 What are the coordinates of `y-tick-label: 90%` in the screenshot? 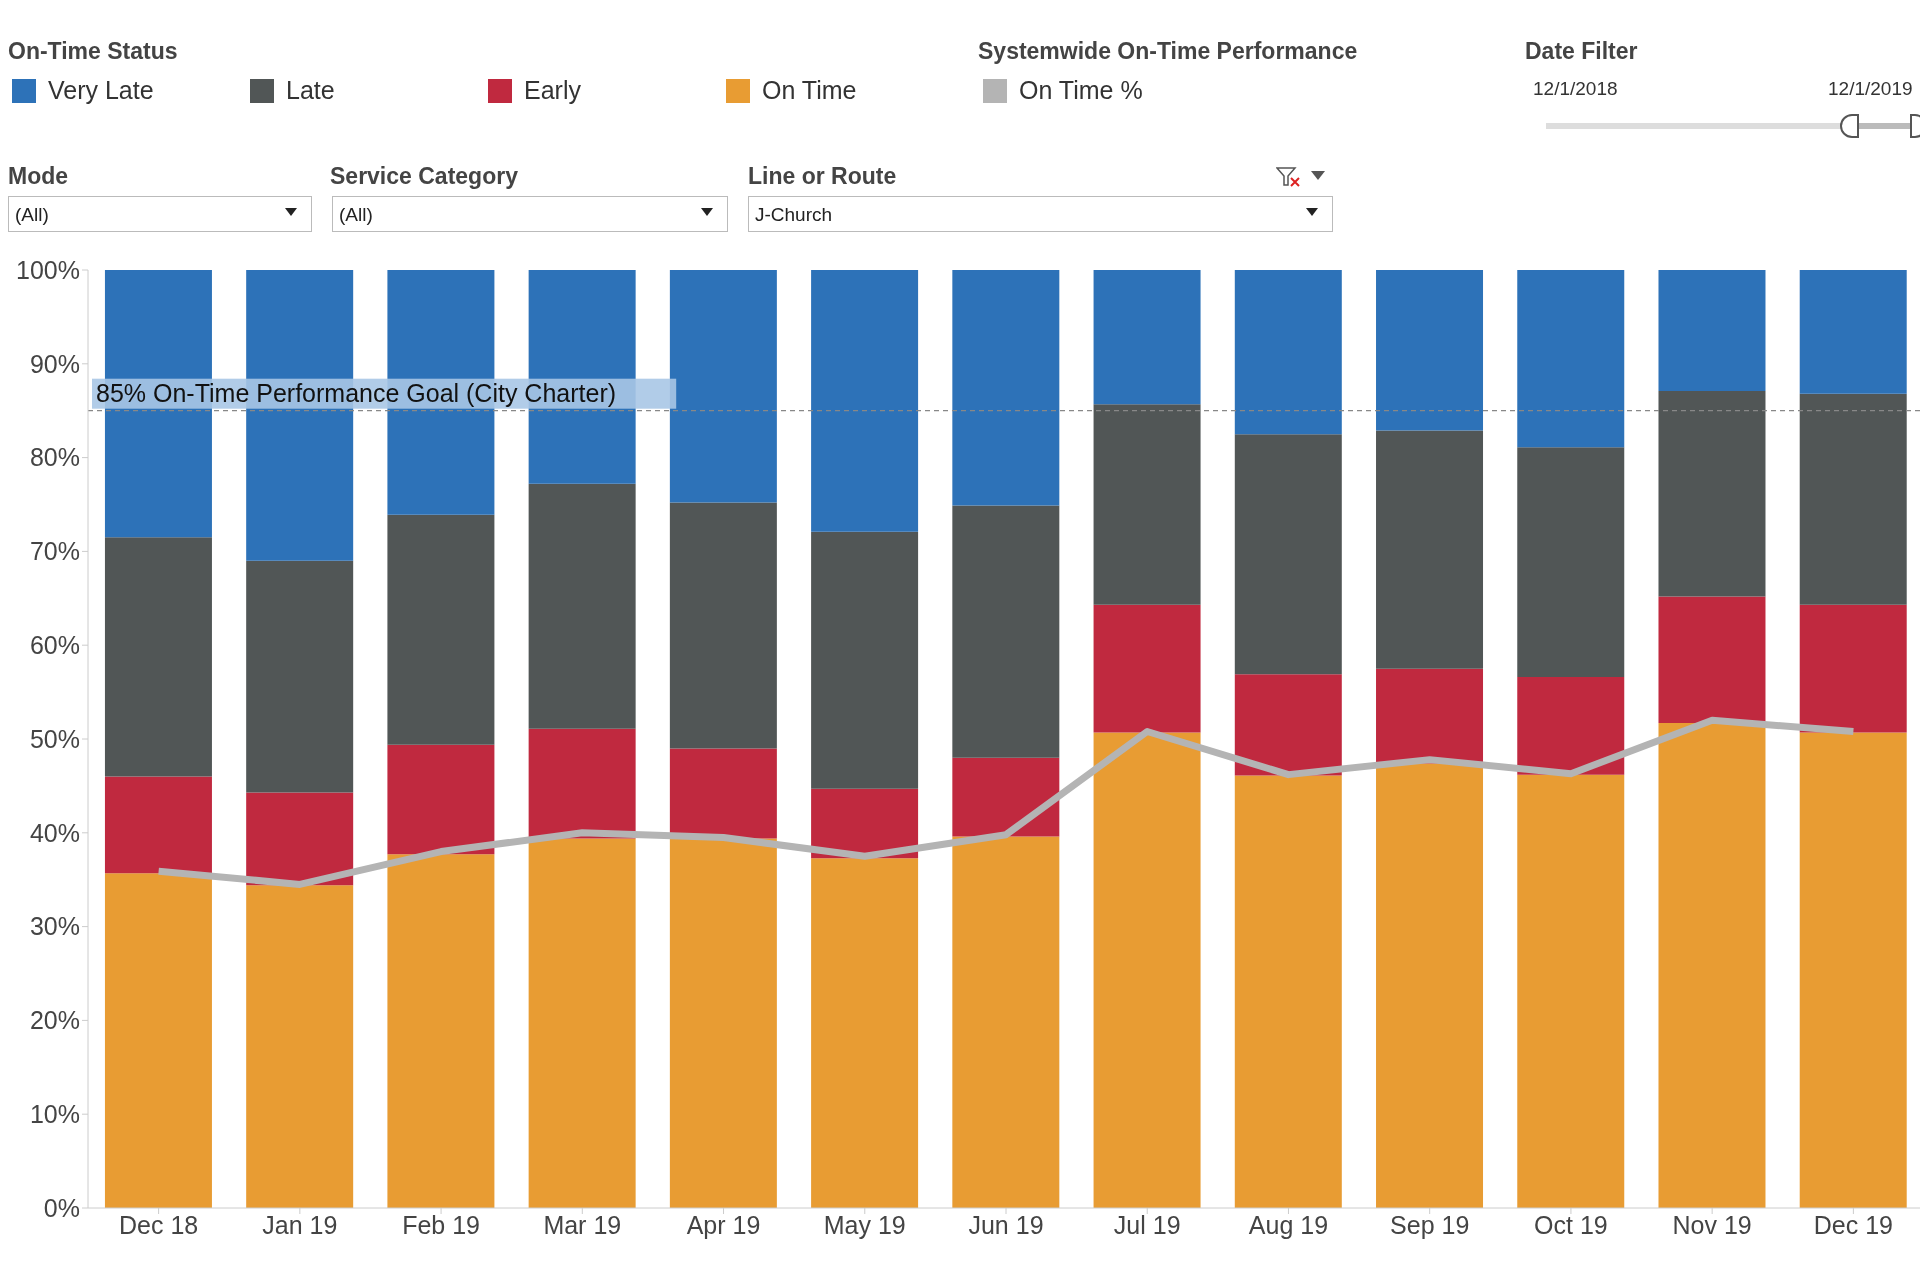 It's located at (54, 363).